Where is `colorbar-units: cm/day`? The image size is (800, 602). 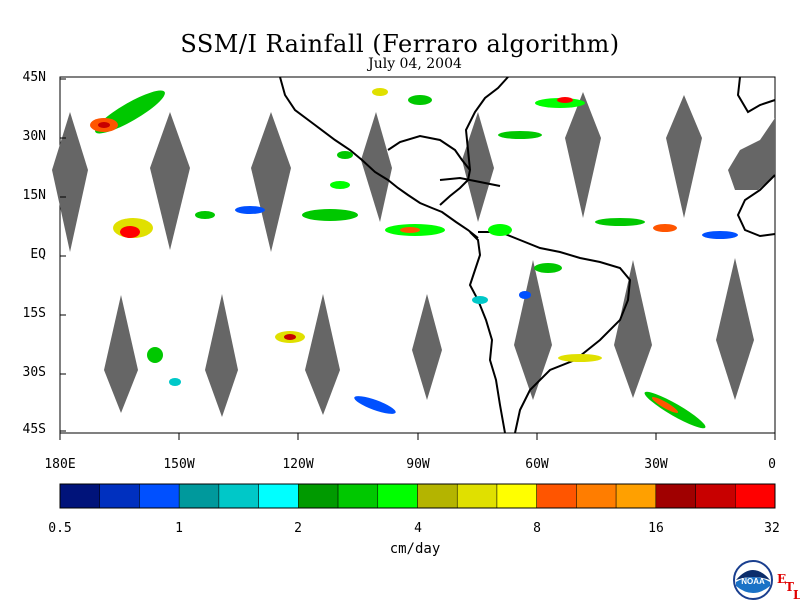
colorbar-units: cm/day is located at coordinates (415, 549).